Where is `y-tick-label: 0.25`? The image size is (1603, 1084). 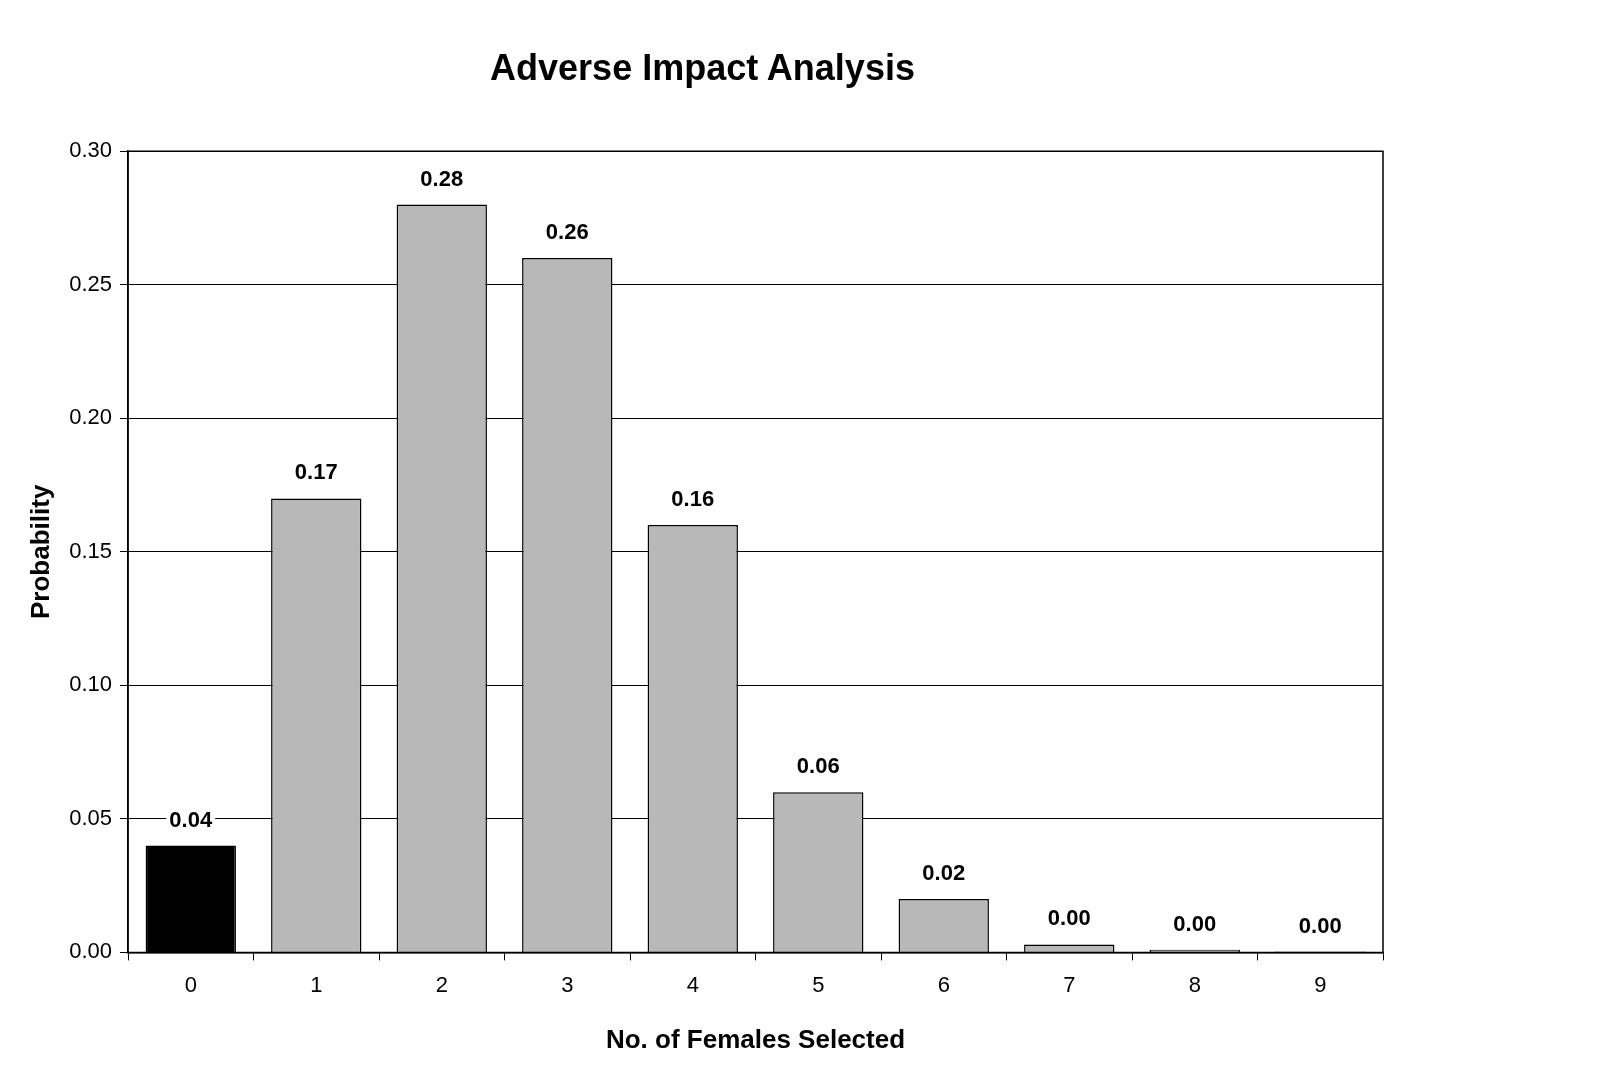
y-tick-label: 0.25 is located at coordinates (91, 283).